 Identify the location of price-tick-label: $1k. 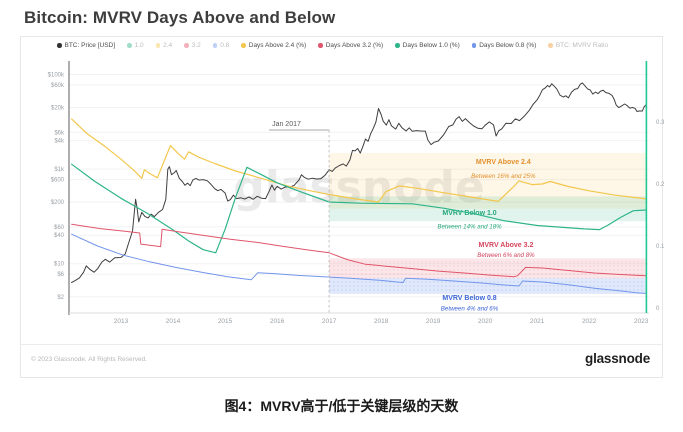
(59, 170).